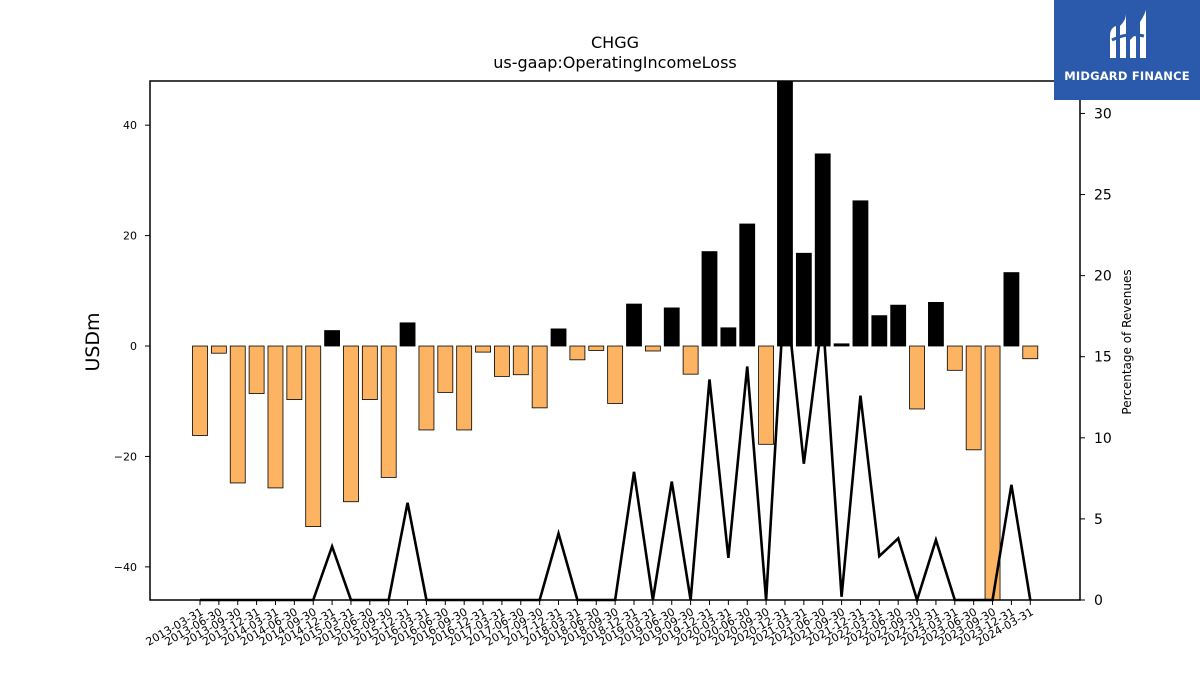 The width and height of the screenshot is (1200, 675). What do you see at coordinates (1098, 520) in the screenshot?
I see `y2-tick-label: 5` at bounding box center [1098, 520].